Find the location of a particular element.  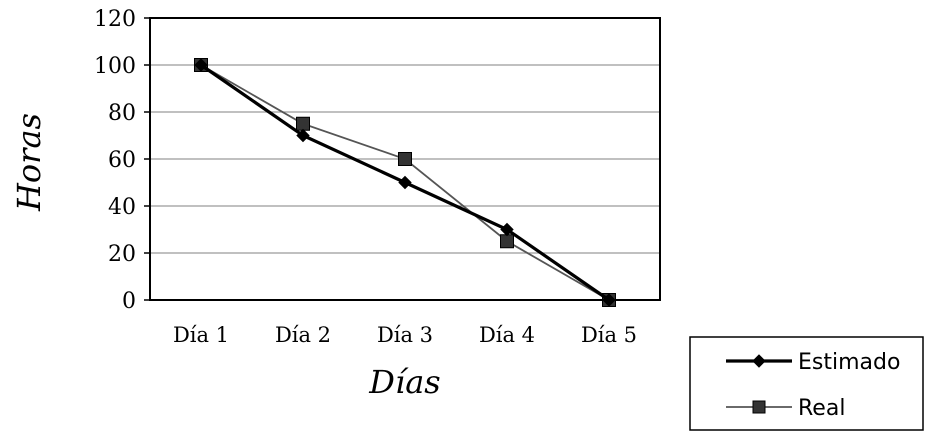

y-tick-label: 60 is located at coordinates (122, 160).